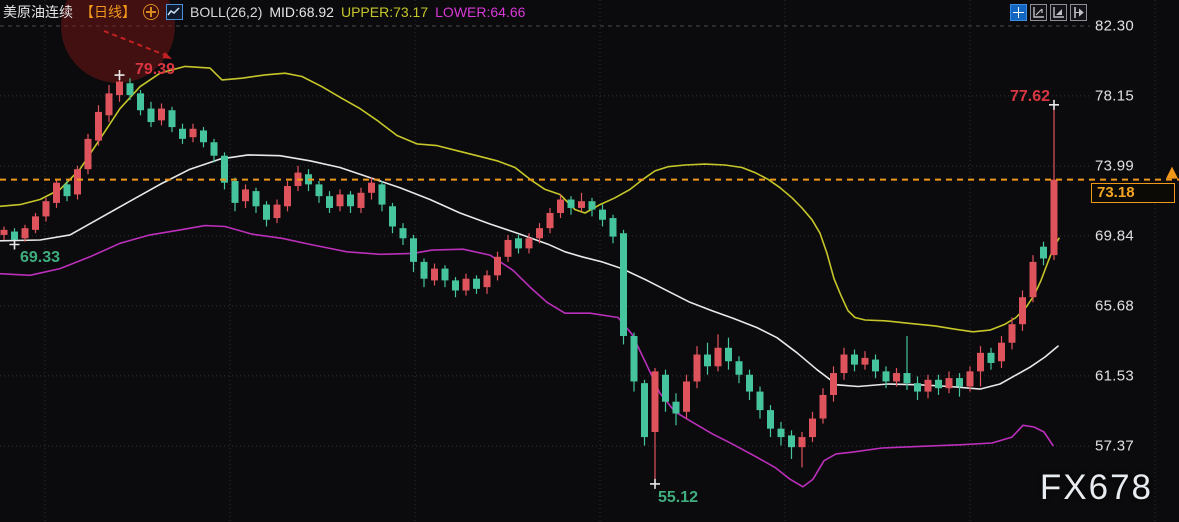 The height and width of the screenshot is (522, 1179). What do you see at coordinates (1172, 172) in the screenshot?
I see `price-marker-arrow` at bounding box center [1172, 172].